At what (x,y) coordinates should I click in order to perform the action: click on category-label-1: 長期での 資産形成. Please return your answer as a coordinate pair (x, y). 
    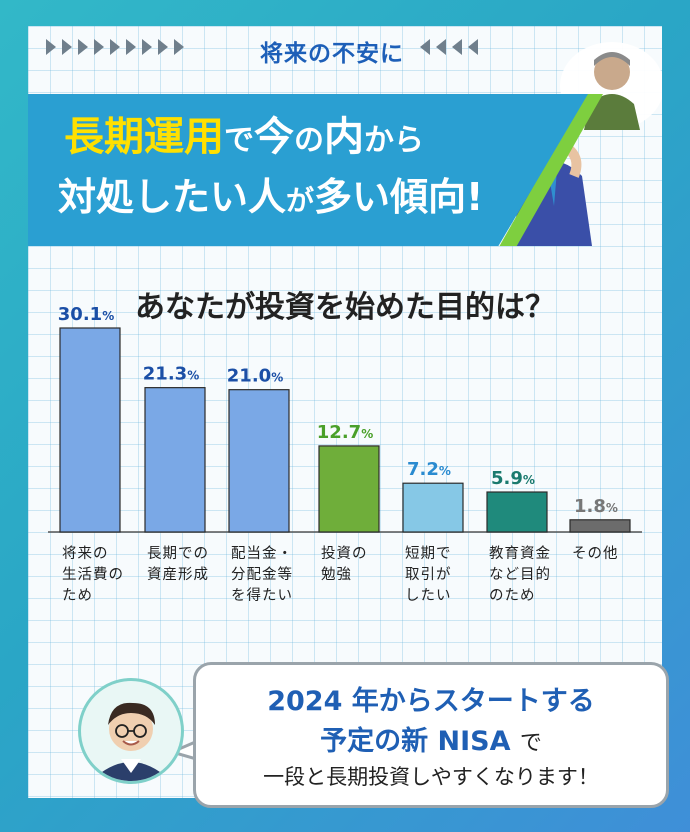
    Looking at the image, I should click on (178, 564).